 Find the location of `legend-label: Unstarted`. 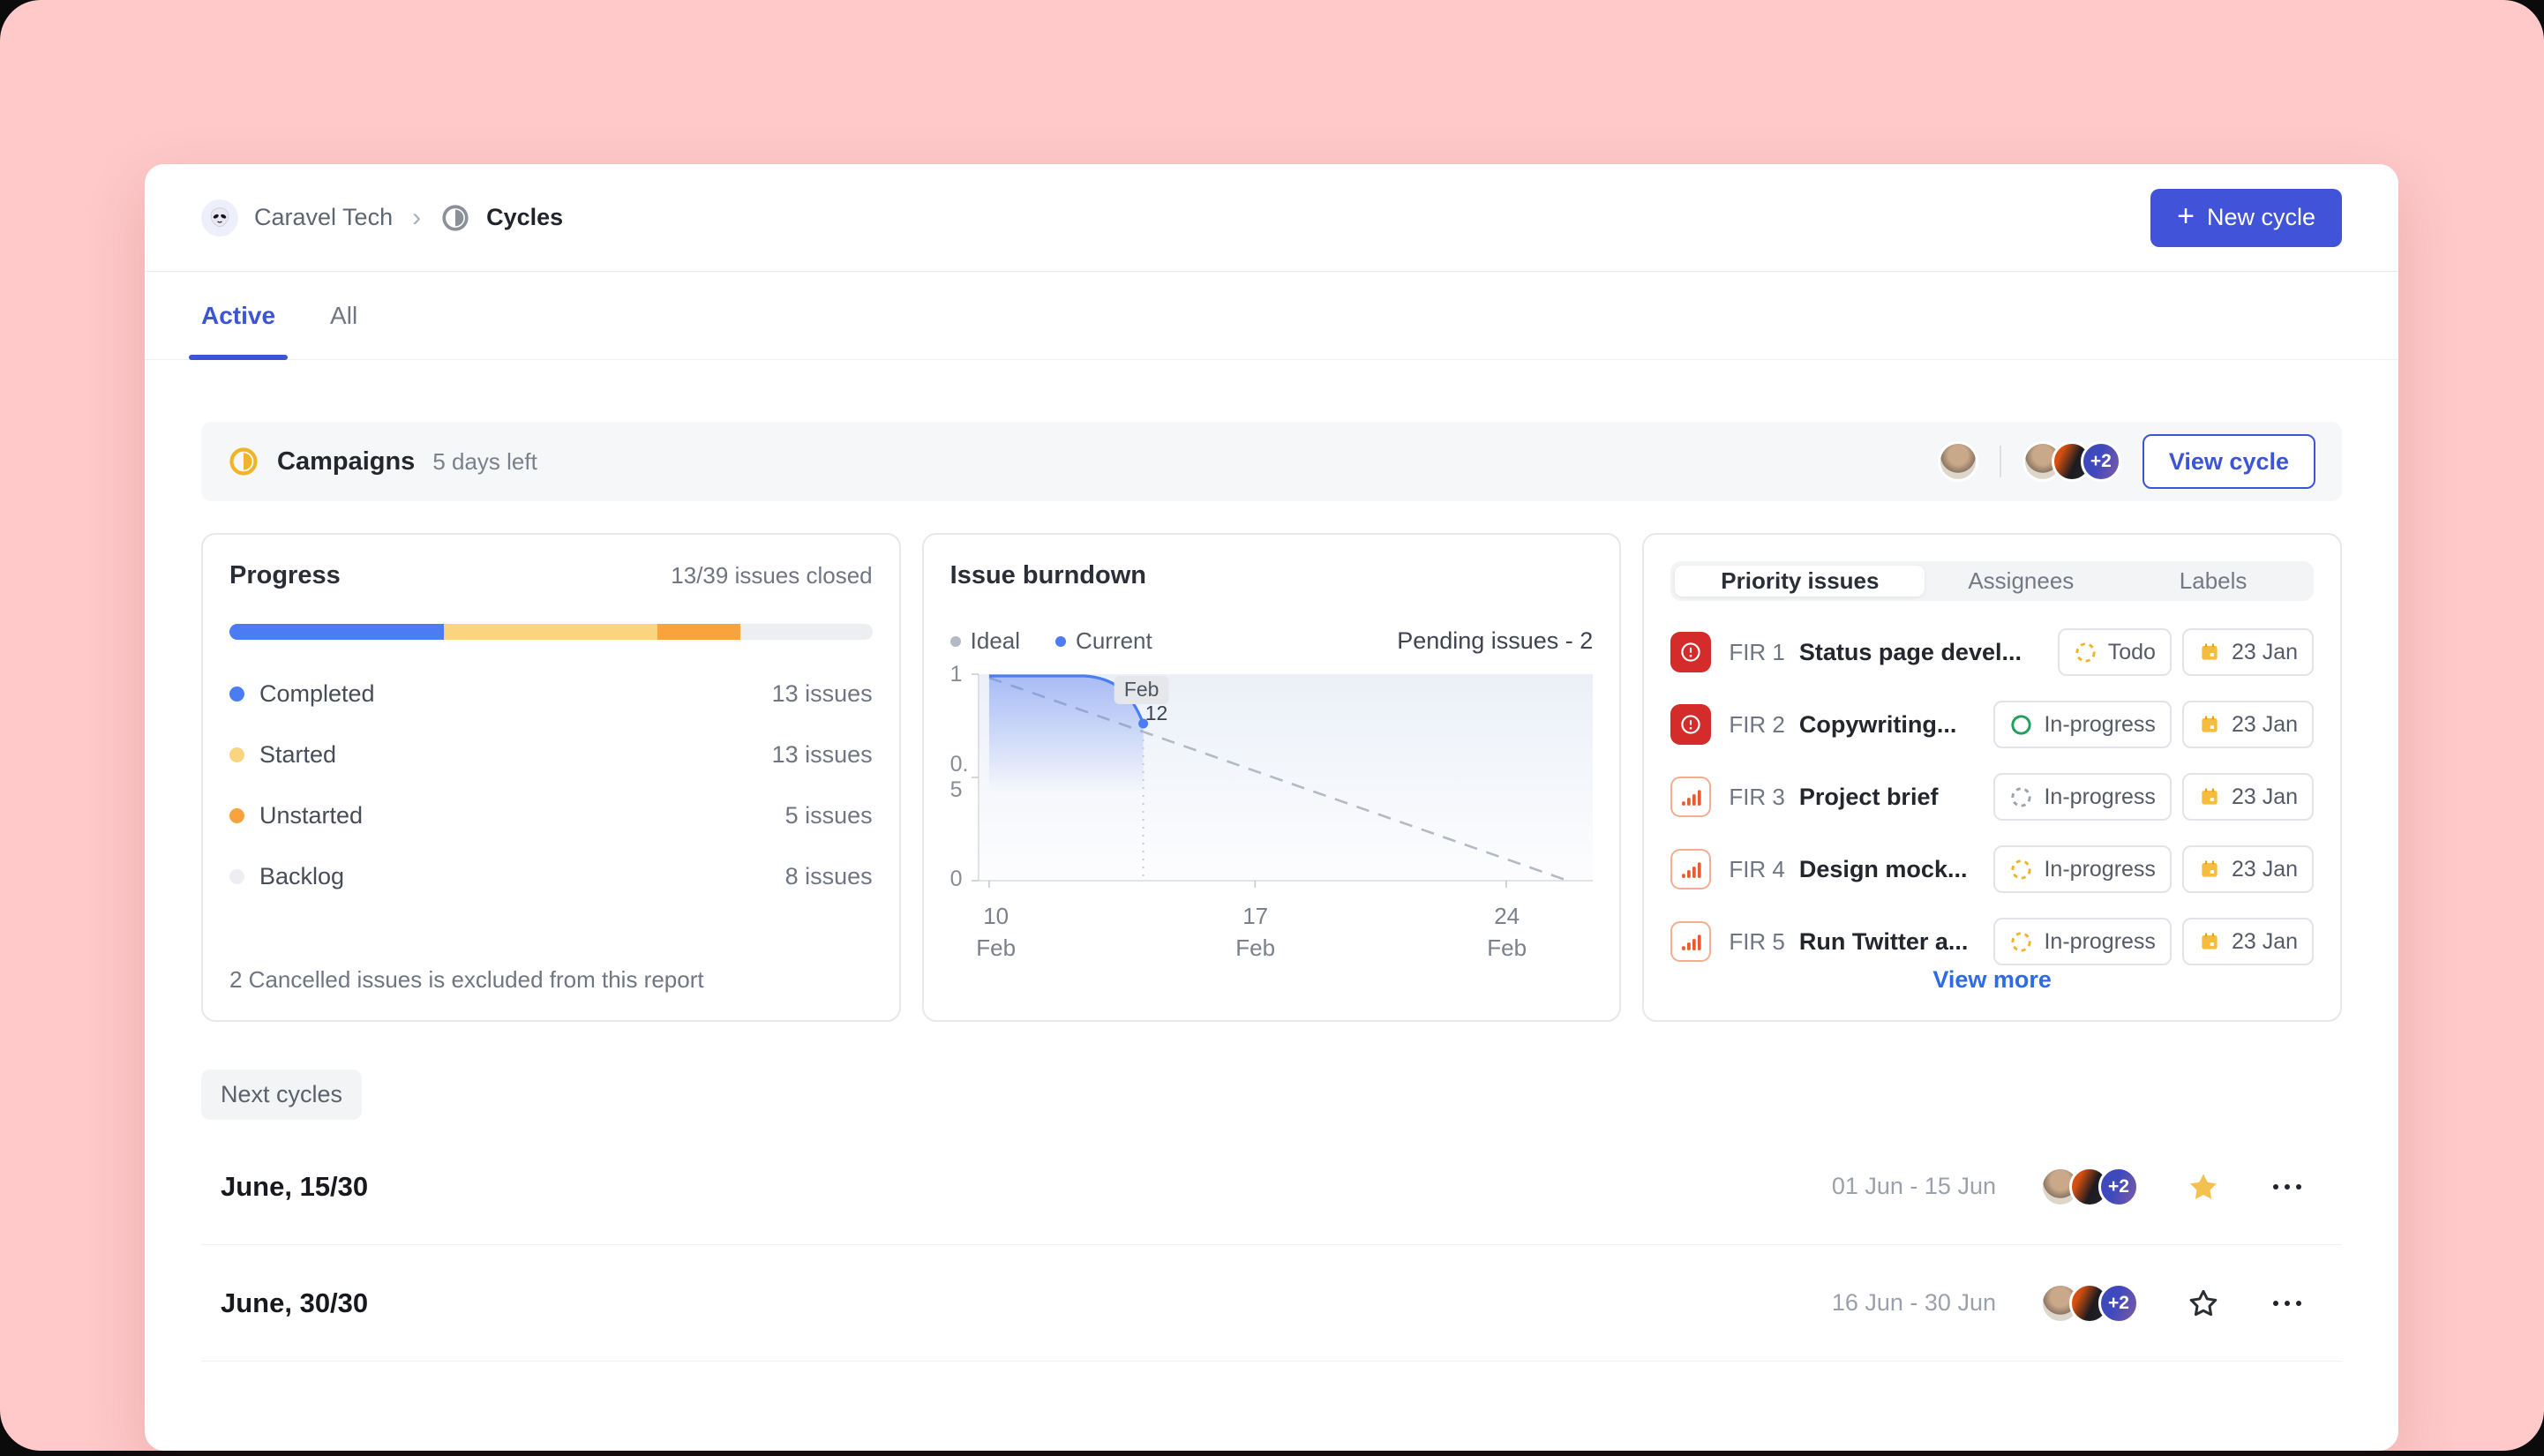

legend-label: Unstarted is located at coordinates (311, 815).